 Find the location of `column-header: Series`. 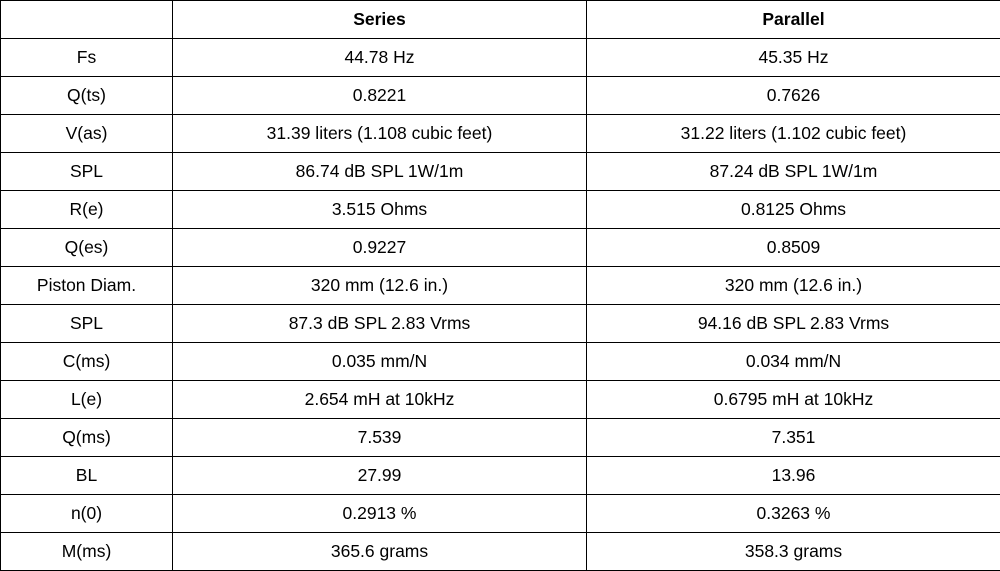

column-header: Series is located at coordinates (380, 20).